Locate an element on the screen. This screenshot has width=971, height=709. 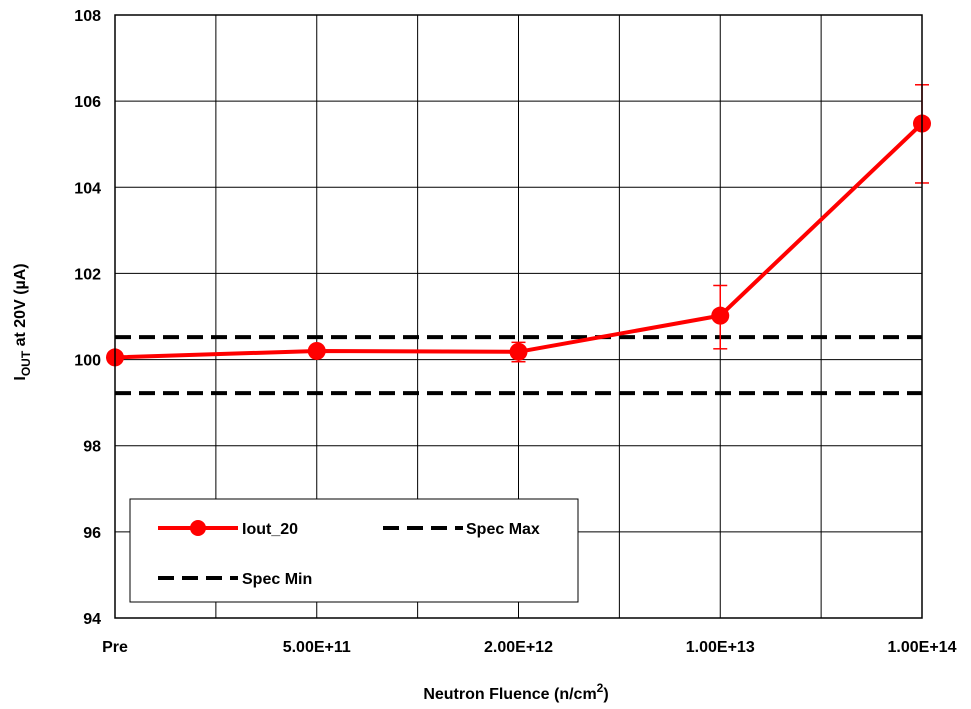
x-axis-title-sup: 2 is located at coordinates (600, 688).